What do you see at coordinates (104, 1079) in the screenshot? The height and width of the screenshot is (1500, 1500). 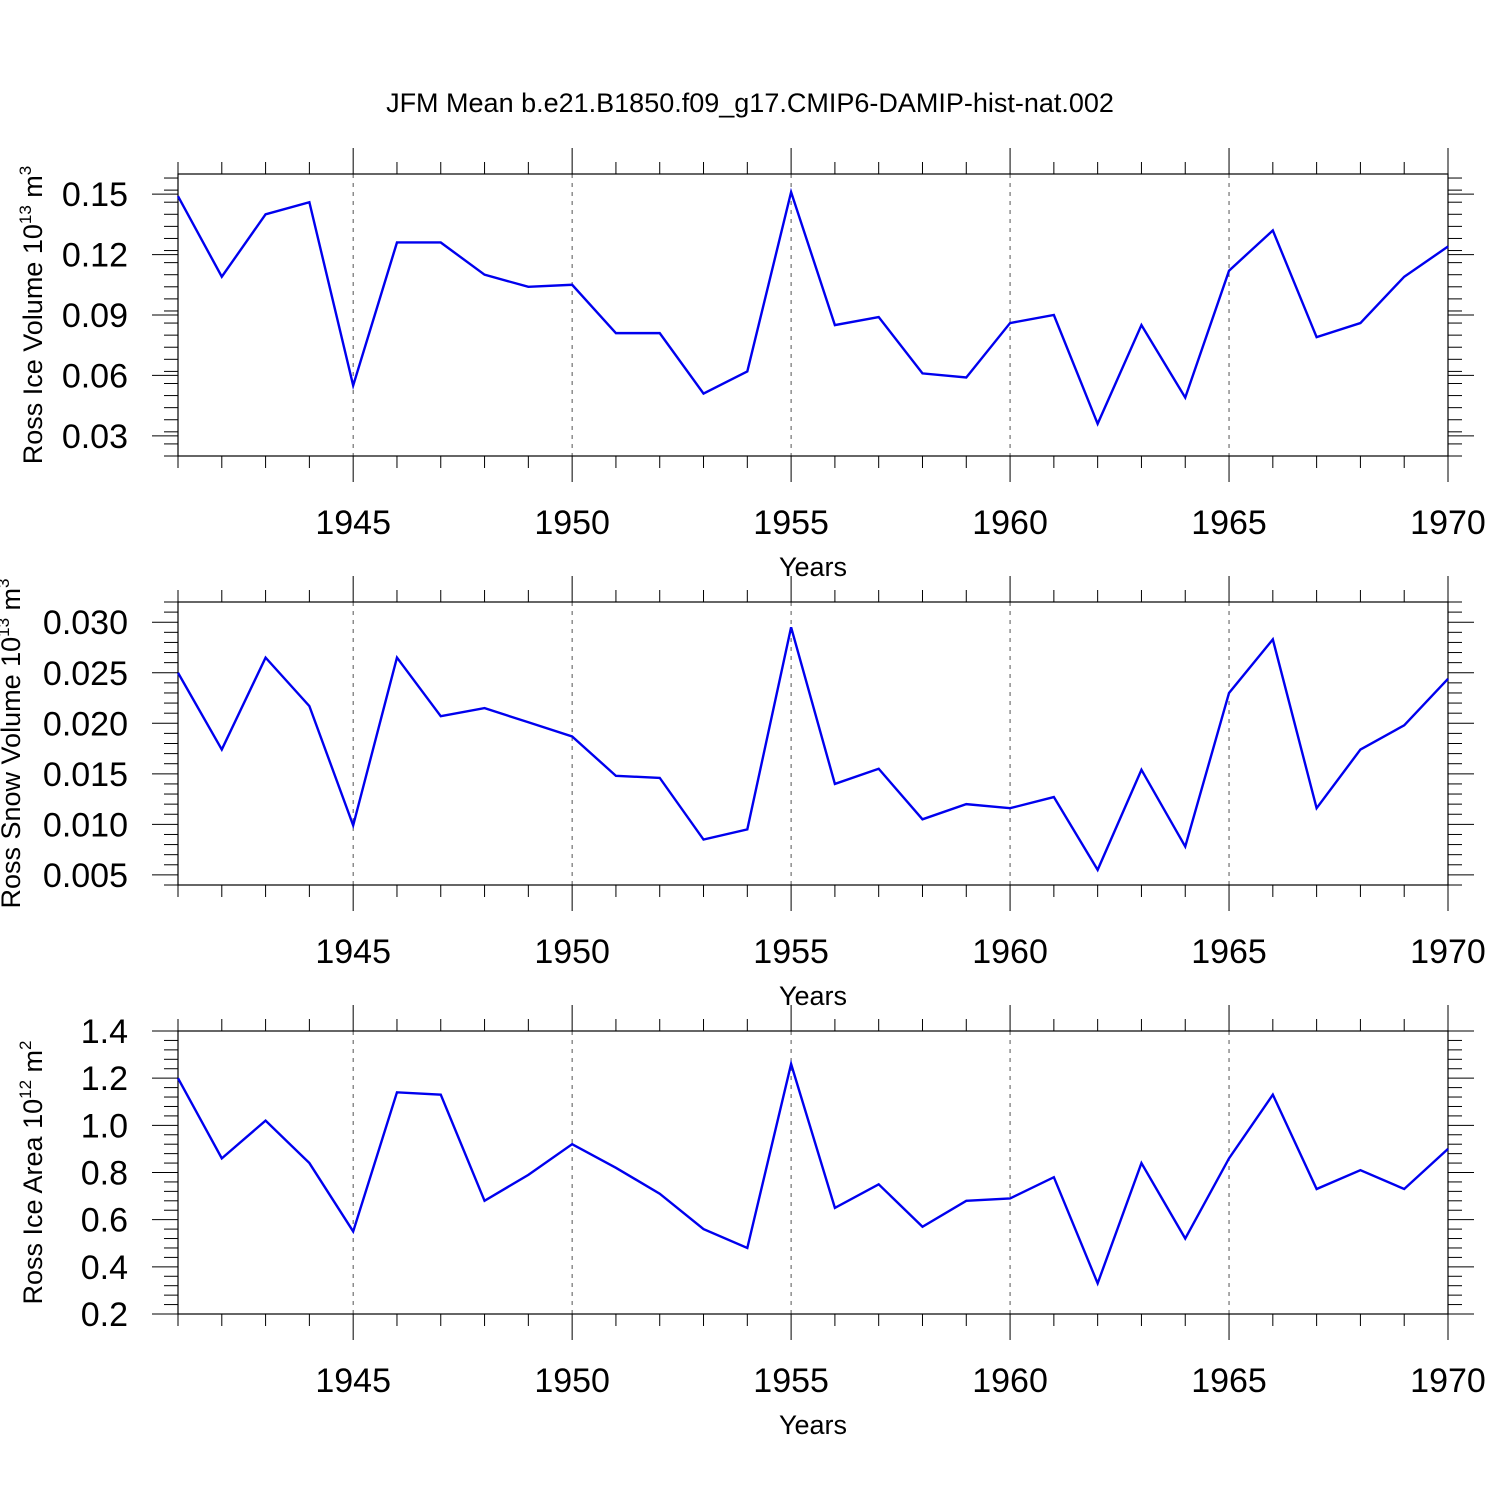 I see `y-tick-label: 1.2` at bounding box center [104, 1079].